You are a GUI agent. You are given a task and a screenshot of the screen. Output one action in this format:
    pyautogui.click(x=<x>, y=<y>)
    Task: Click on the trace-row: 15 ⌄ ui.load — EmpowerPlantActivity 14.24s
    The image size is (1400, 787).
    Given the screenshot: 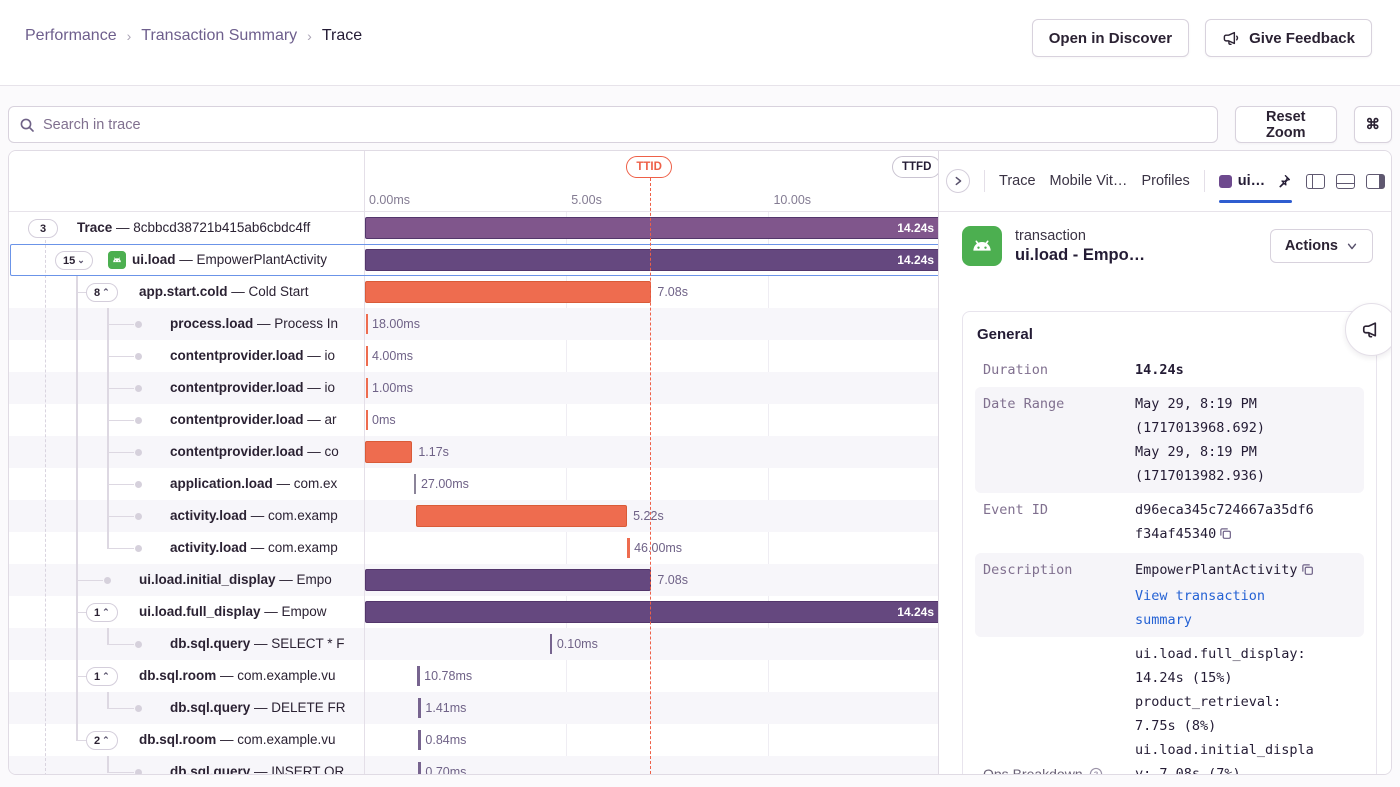 What is the action you would take?
    pyautogui.click(x=475, y=260)
    